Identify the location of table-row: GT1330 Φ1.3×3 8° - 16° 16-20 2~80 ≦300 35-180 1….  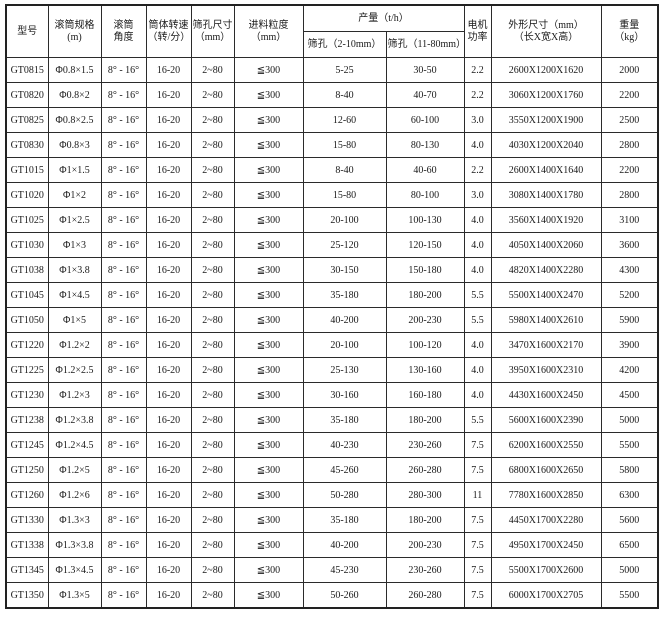
(332, 520).